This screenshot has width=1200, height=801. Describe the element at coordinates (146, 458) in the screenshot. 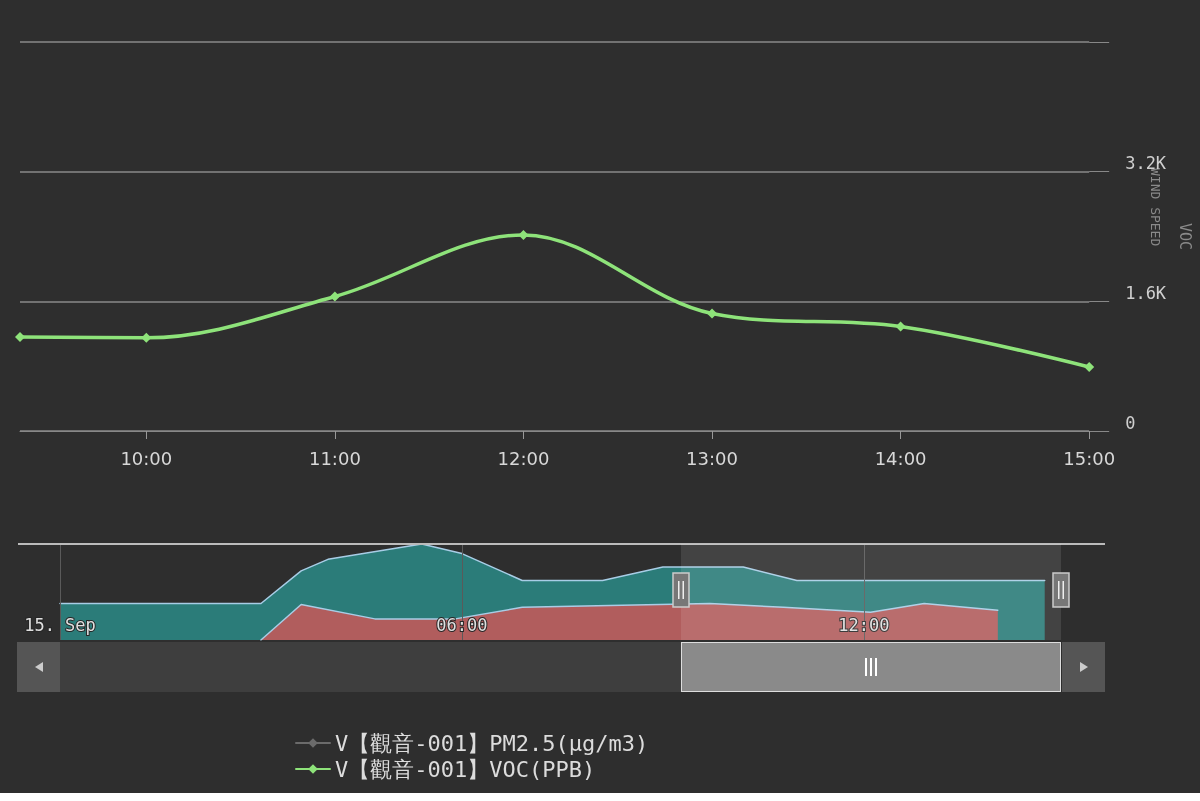

I see `x-tick-label: 10:00` at that location.